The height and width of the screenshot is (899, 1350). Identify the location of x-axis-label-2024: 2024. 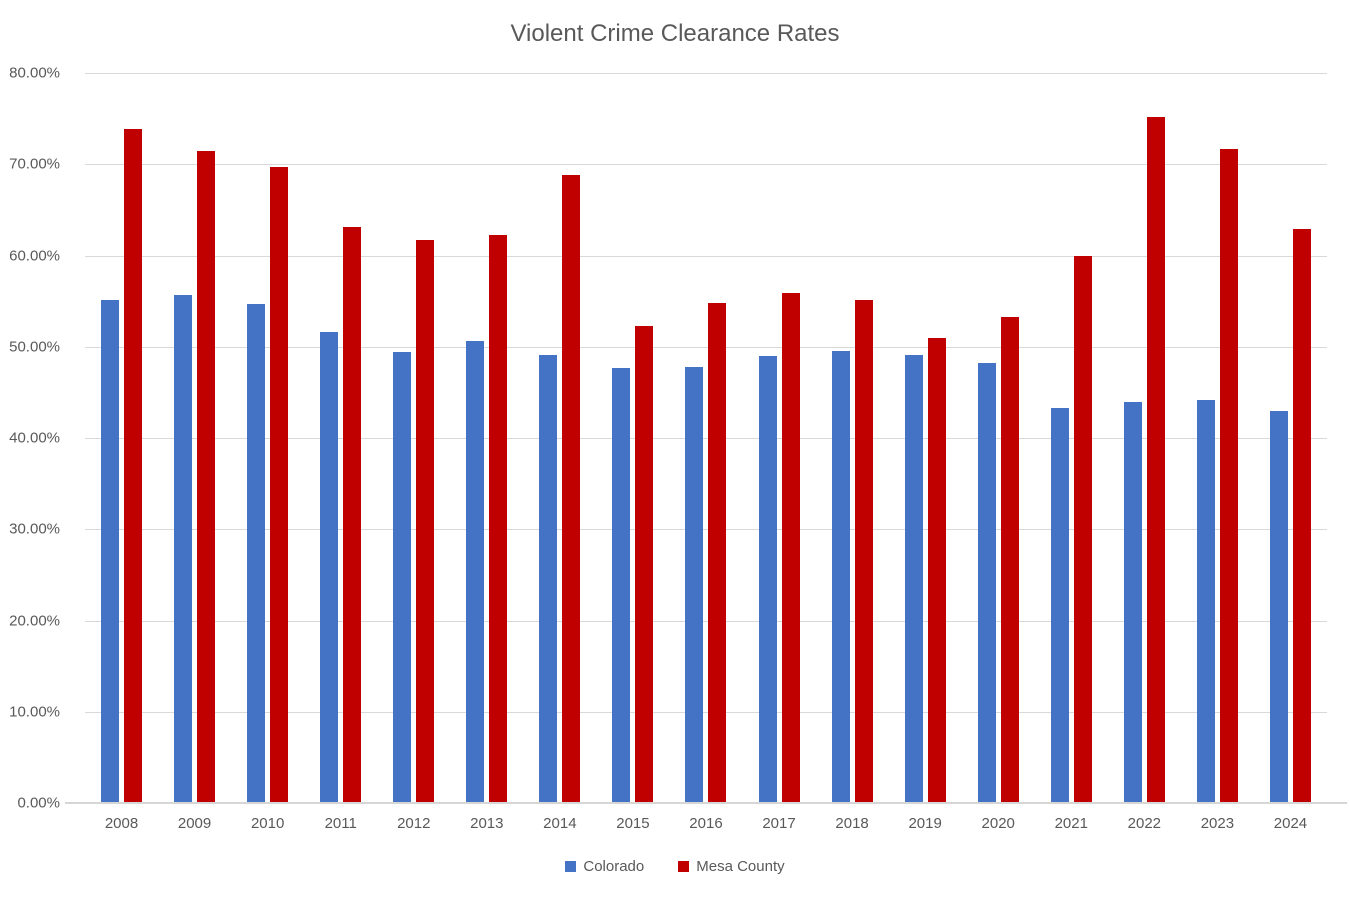
(1290, 823).